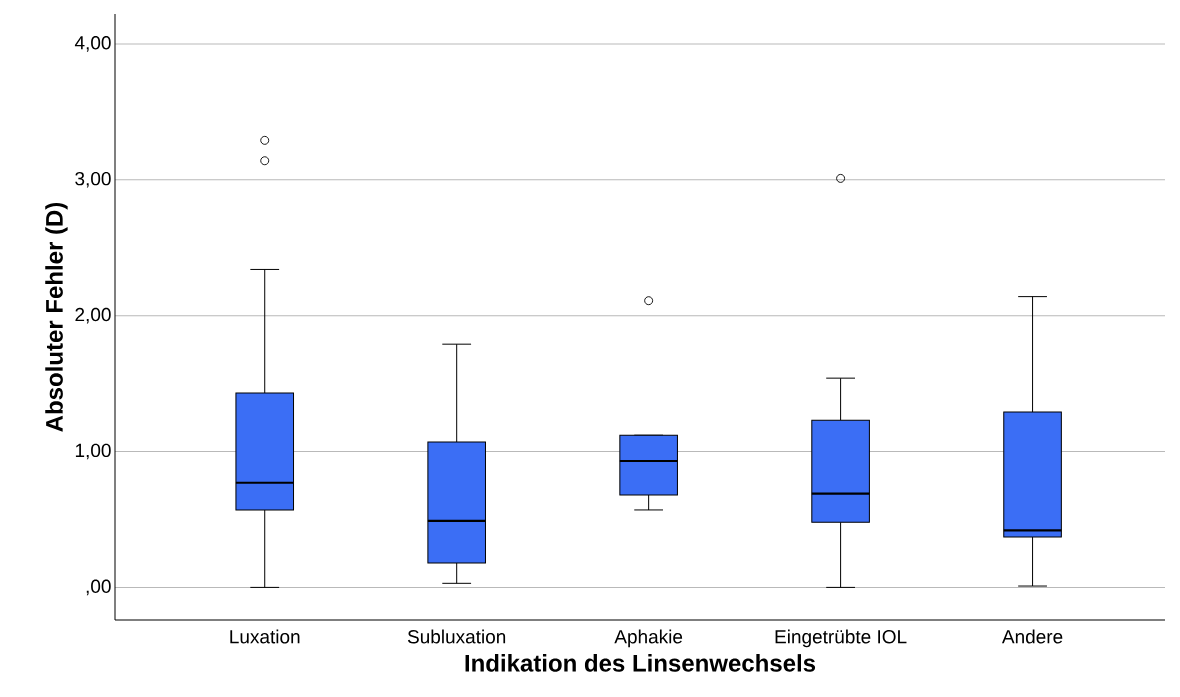 This screenshot has width=1180, height=697. What do you see at coordinates (1032, 636) in the screenshot?
I see `x-tick-label: Andere` at bounding box center [1032, 636].